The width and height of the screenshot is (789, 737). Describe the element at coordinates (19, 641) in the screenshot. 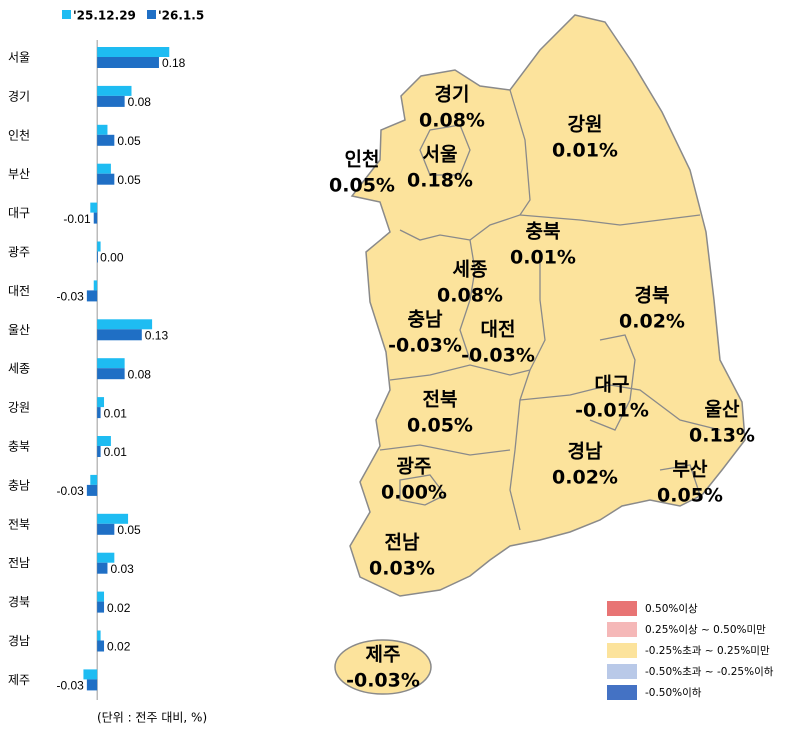

I see `category-label: 경남` at that location.